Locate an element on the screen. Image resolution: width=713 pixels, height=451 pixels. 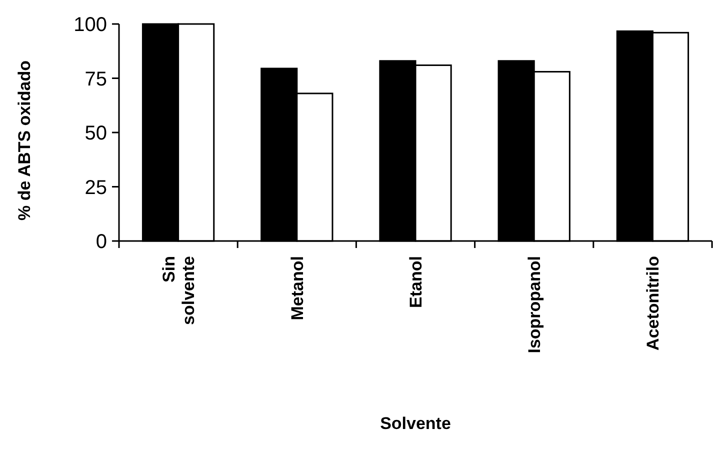
x-tick-label: Etanol is located at coordinates (416, 282).